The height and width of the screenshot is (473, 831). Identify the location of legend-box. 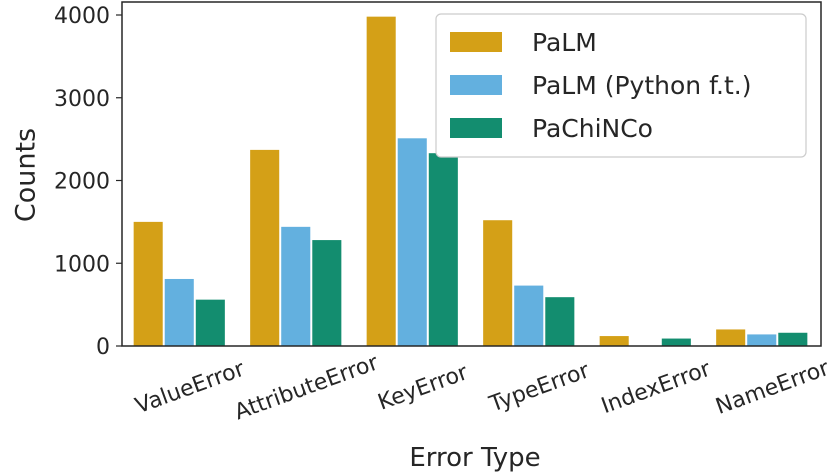
(621, 85).